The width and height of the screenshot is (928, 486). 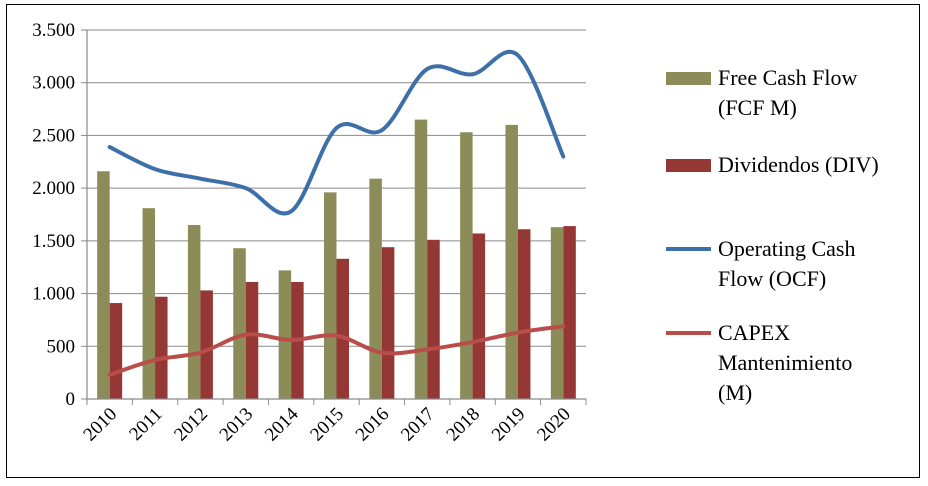 I want to click on y-tick-label: 2.500, so click(x=53, y=135).